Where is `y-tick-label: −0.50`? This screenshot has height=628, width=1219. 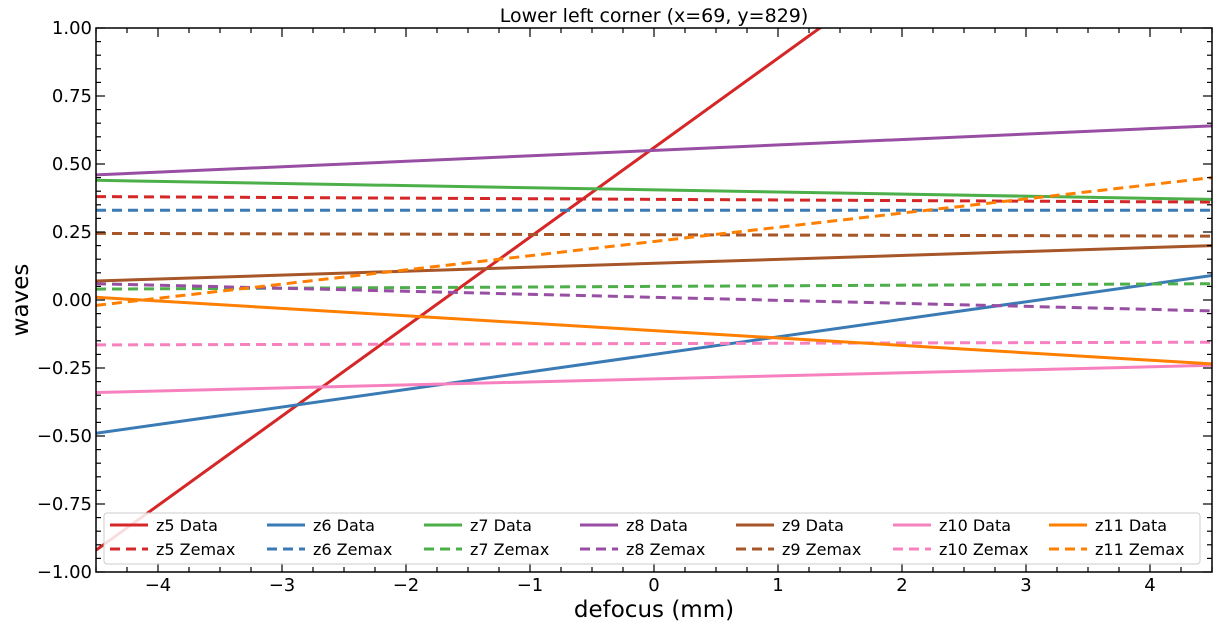 y-tick-label: −0.50 is located at coordinates (64, 436).